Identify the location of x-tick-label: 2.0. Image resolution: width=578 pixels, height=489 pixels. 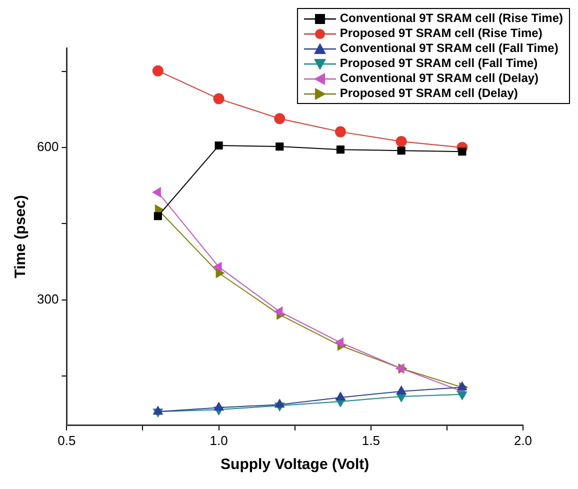
(523, 440).